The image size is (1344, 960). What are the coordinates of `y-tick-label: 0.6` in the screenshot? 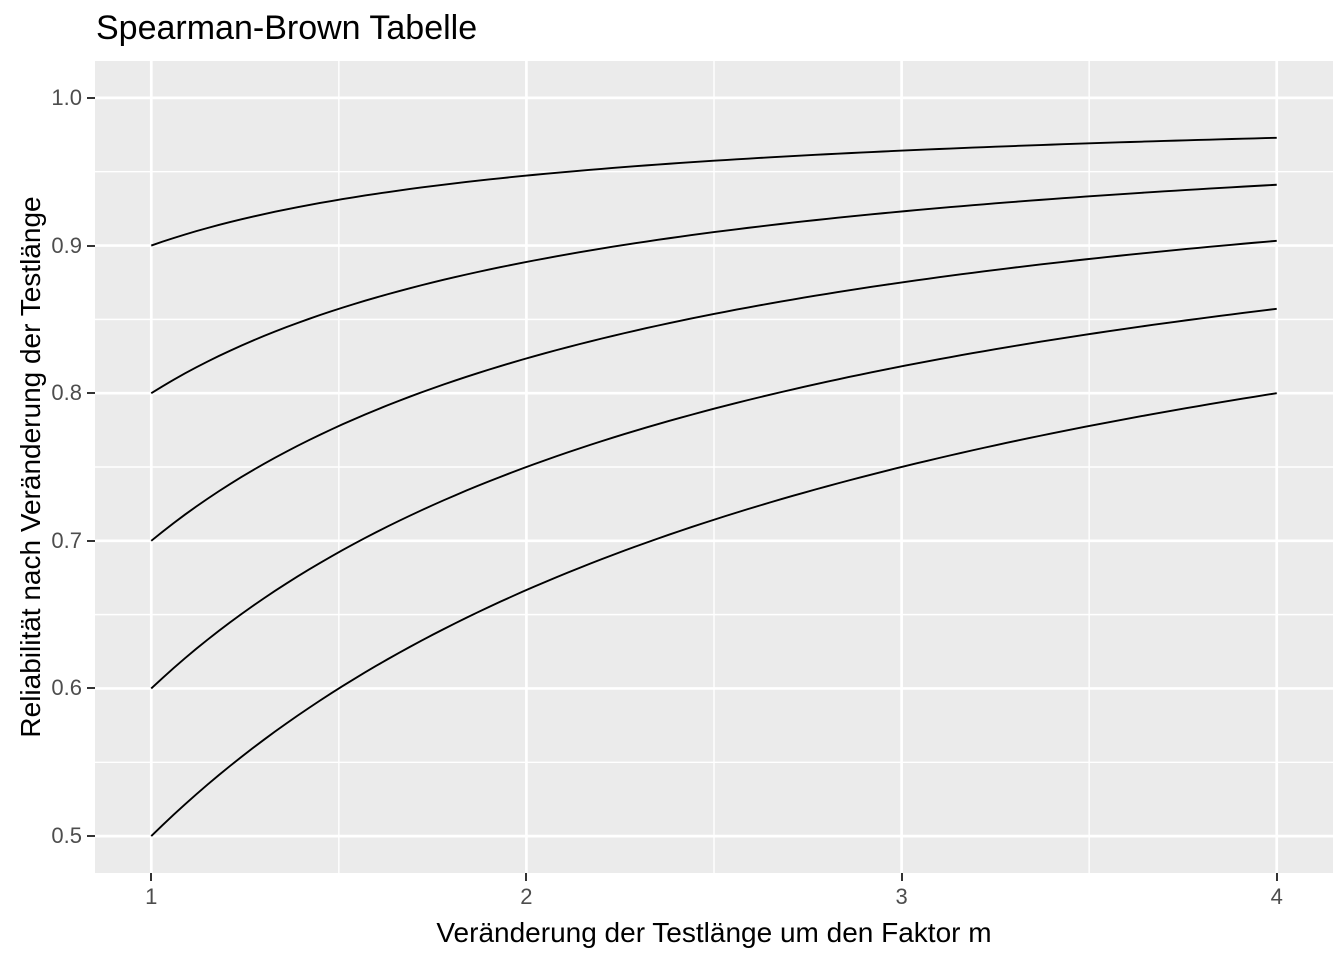 It's located at (66, 688).